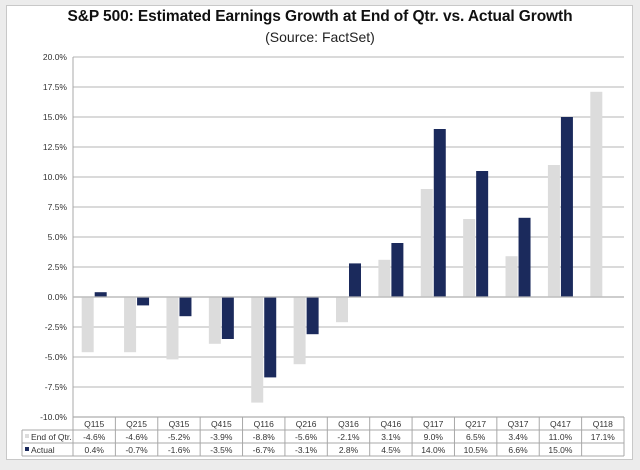 This screenshot has height=470, width=640. I want to click on data-table-cell: 2.8%, so click(349, 450).